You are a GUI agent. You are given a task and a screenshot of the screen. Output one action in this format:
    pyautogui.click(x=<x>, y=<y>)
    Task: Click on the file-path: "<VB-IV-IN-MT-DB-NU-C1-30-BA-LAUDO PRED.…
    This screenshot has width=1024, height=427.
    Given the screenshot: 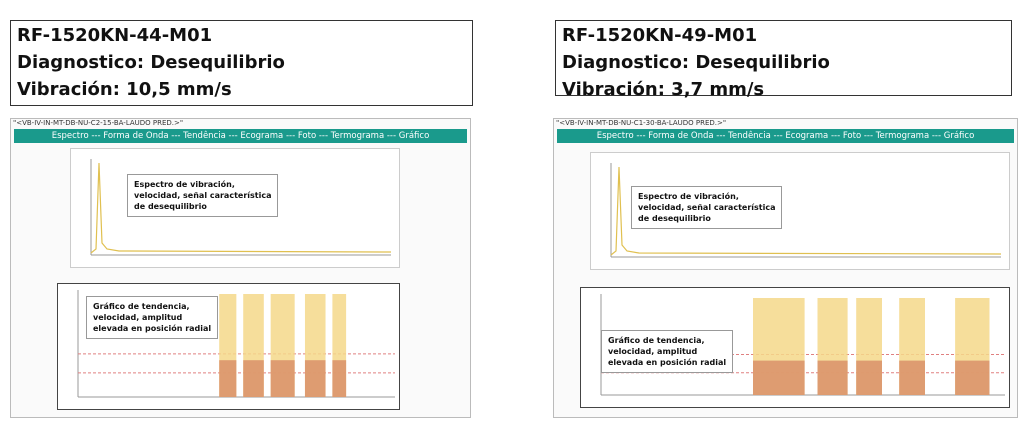 What is the action you would take?
    pyautogui.click(x=641, y=123)
    